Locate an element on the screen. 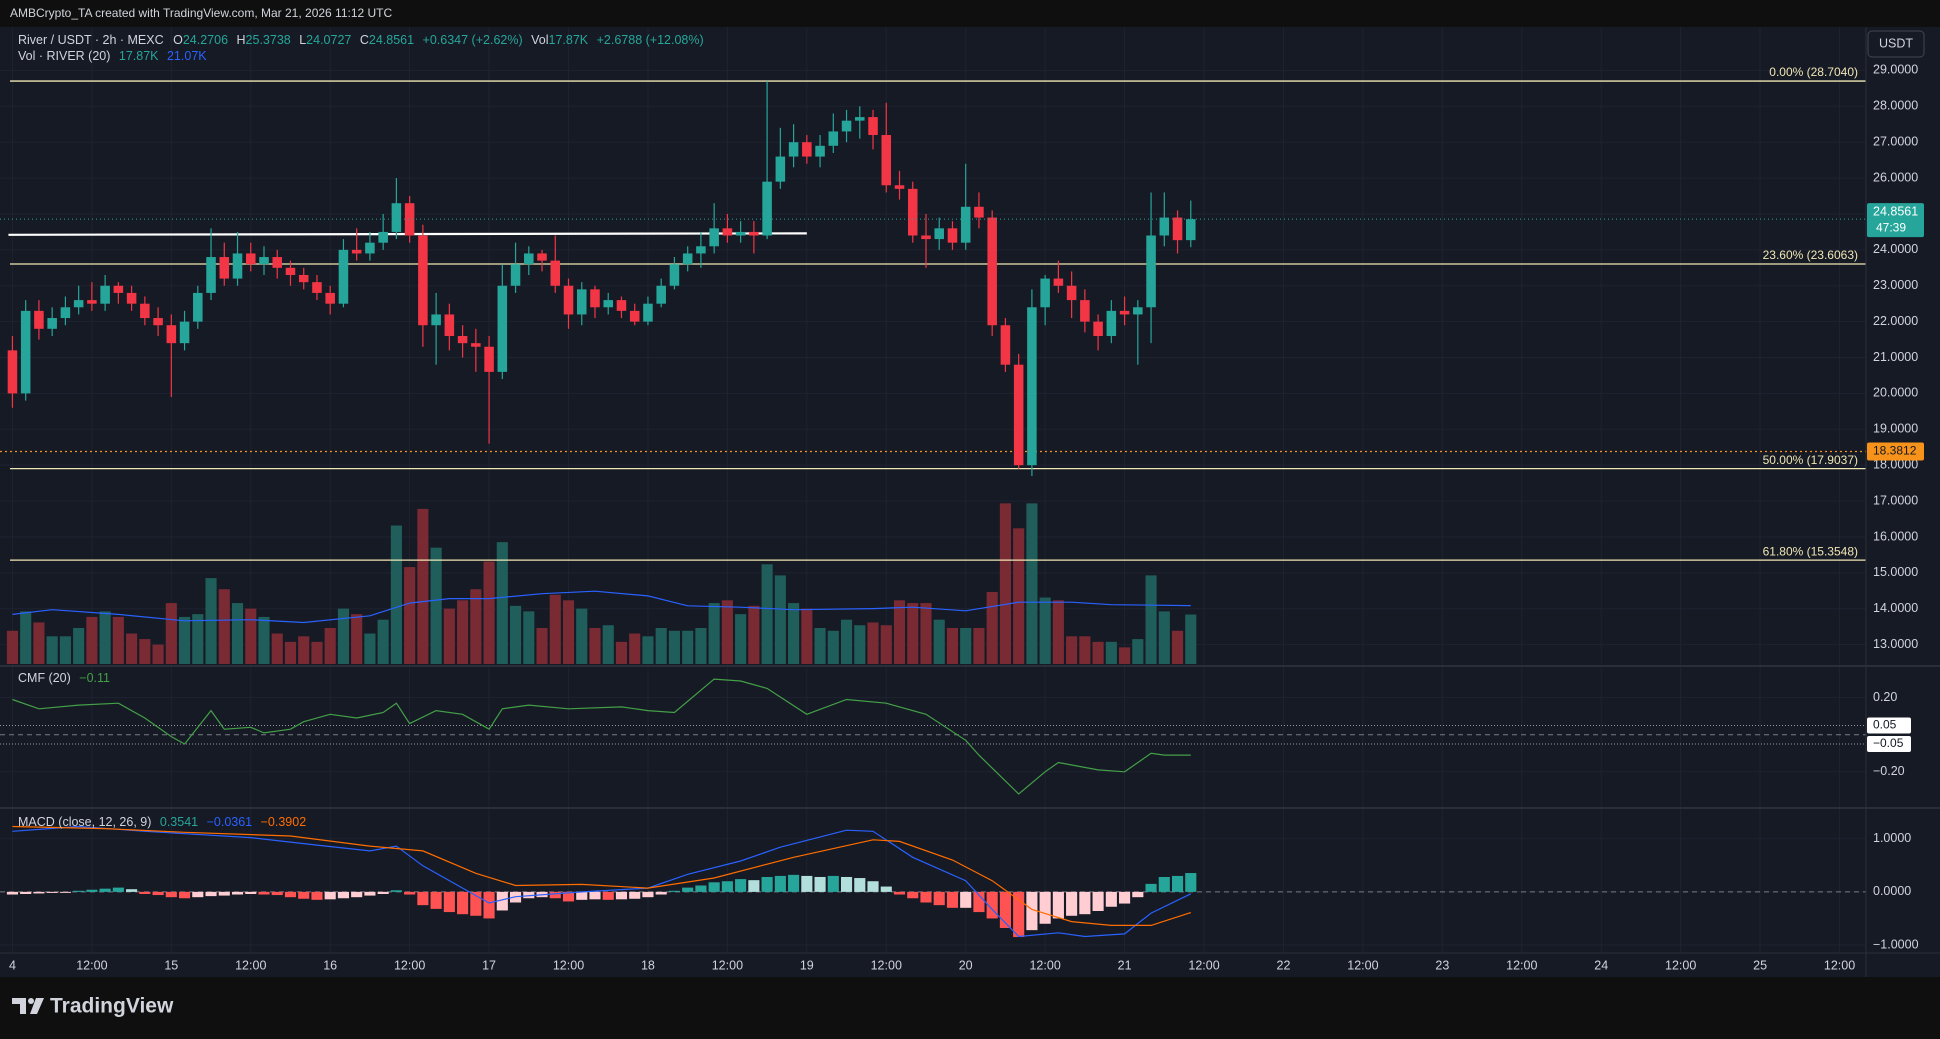 Image resolution: width=1940 pixels, height=1039 pixels. y-tick-label: 17.0000 is located at coordinates (1895, 500).